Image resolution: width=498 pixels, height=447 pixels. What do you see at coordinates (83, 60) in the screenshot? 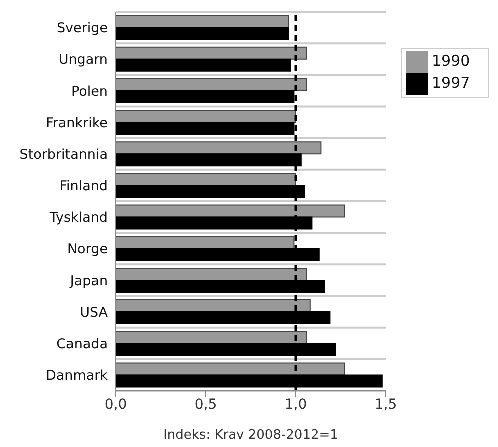
I see `y-tick-label: Ungarn` at bounding box center [83, 60].